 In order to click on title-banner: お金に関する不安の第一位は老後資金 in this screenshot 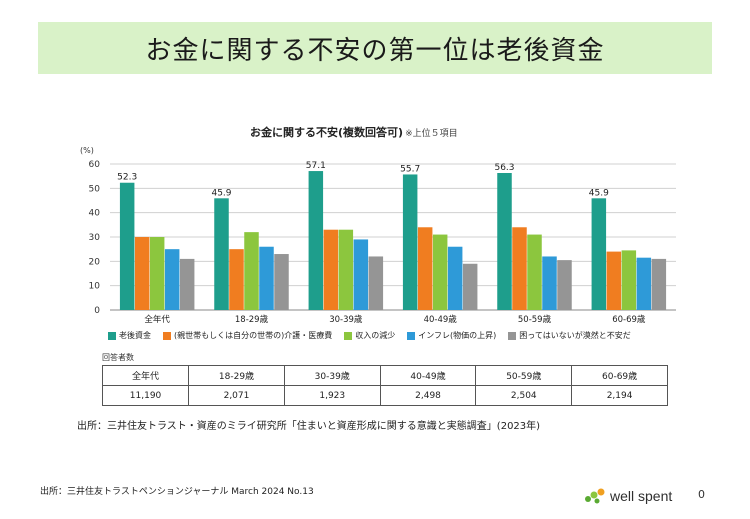, I will do `click(375, 48)`.